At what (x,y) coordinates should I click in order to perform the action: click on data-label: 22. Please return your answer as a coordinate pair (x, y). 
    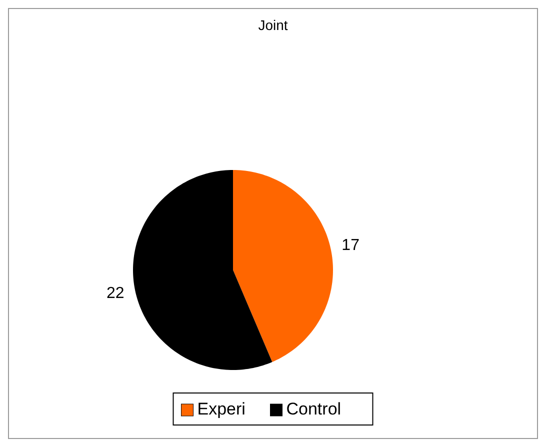
    Looking at the image, I should click on (115, 293).